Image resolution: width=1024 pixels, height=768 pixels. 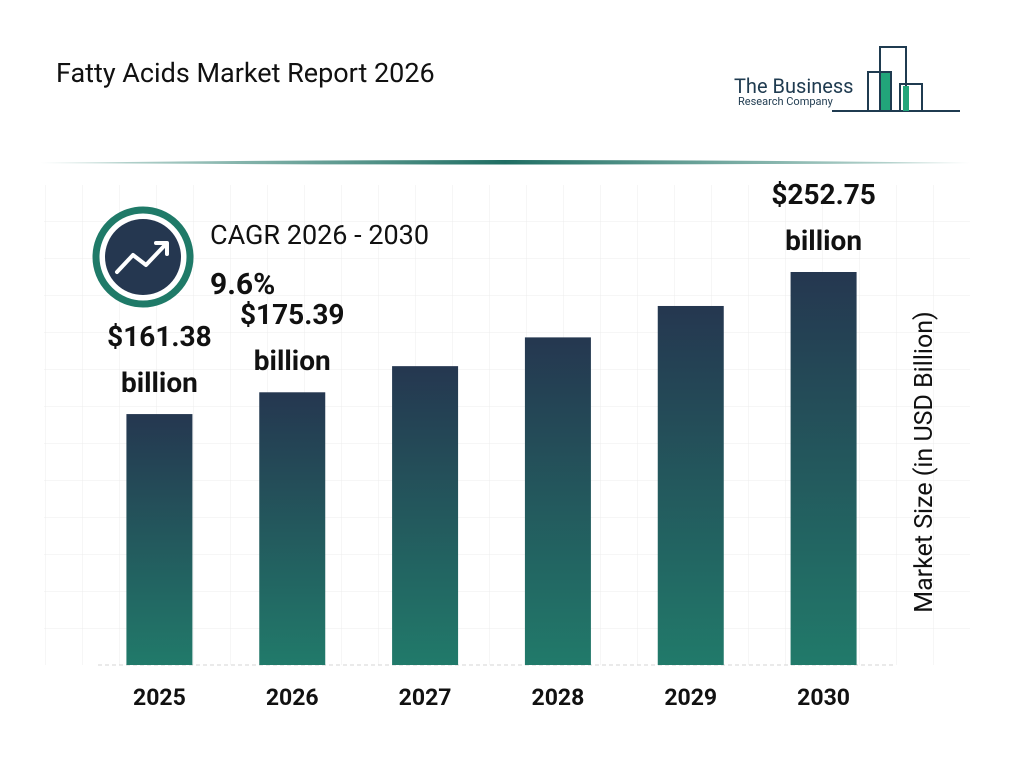 I want to click on cagr-icon, so click(x=143, y=257).